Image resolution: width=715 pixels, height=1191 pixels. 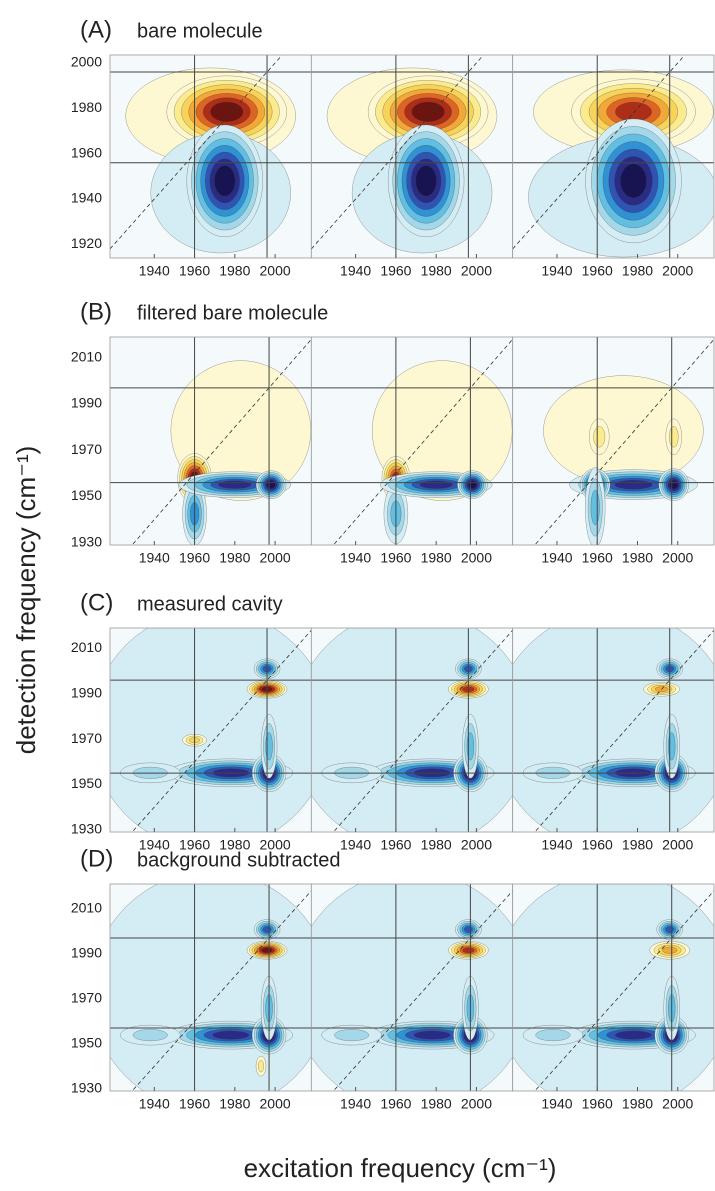 What do you see at coordinates (200, 31) in the screenshot?
I see `panel-title: bare molecule` at bounding box center [200, 31].